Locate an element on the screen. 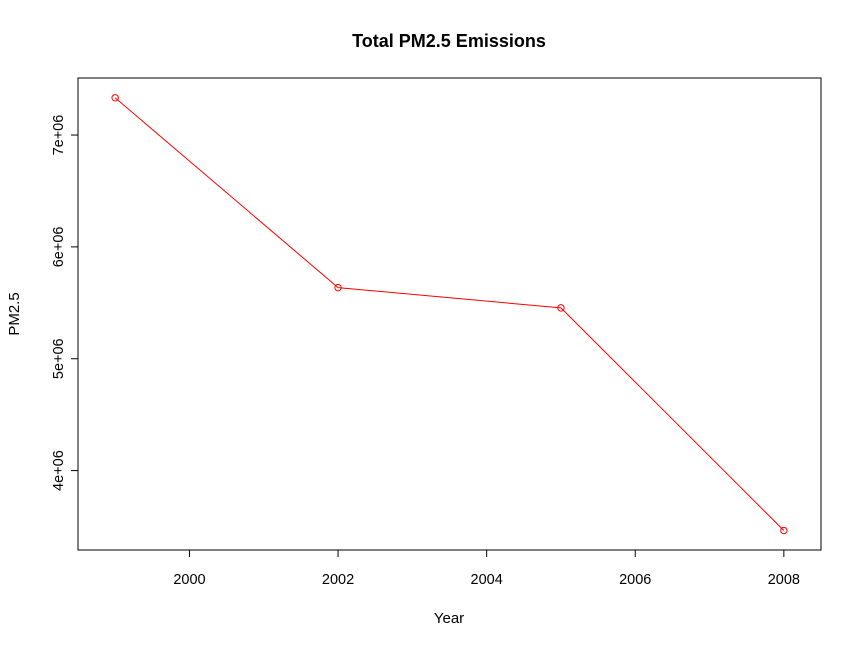  x-tick-label: 2006 is located at coordinates (635, 580).